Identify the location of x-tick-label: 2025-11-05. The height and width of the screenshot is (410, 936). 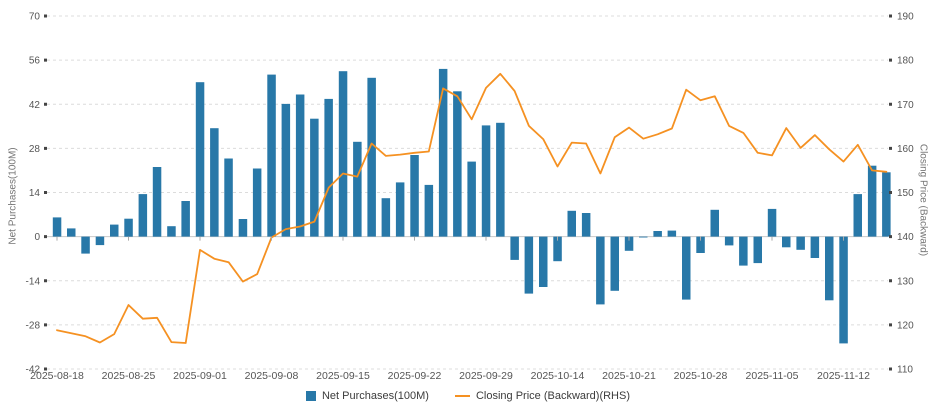
(772, 376).